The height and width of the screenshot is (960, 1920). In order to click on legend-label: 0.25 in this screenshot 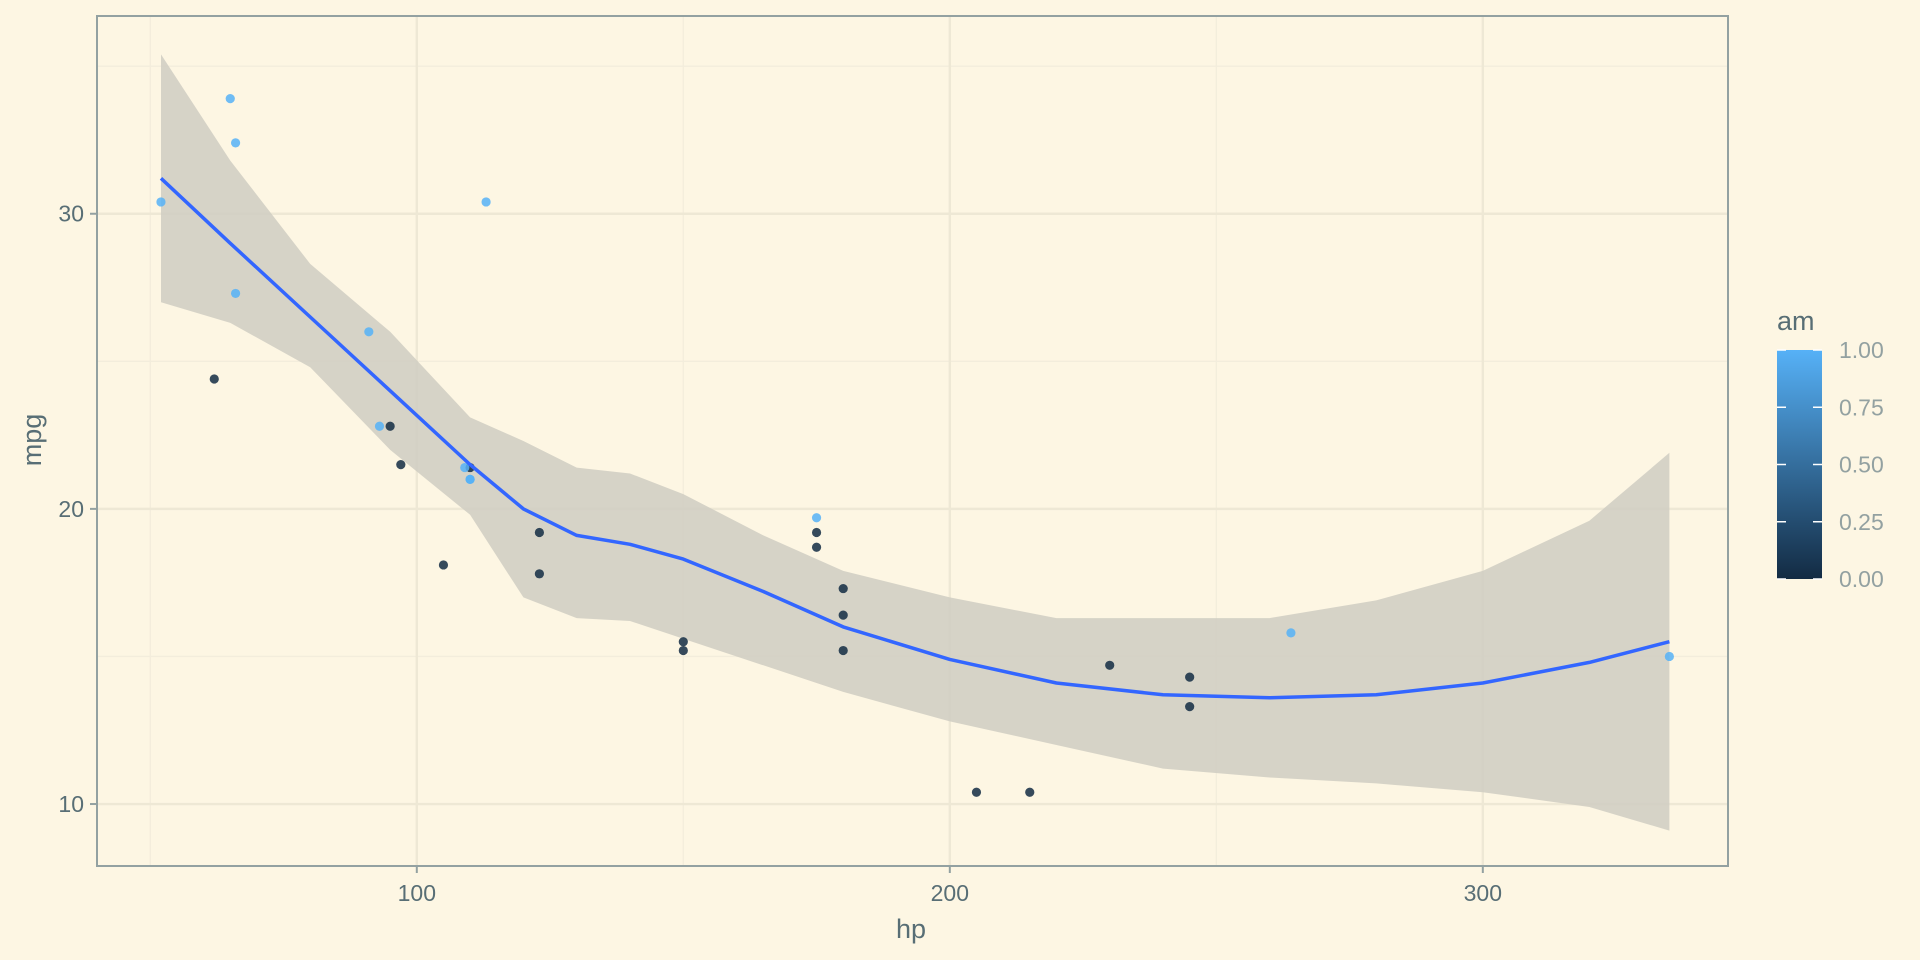, I will do `click(1861, 522)`.